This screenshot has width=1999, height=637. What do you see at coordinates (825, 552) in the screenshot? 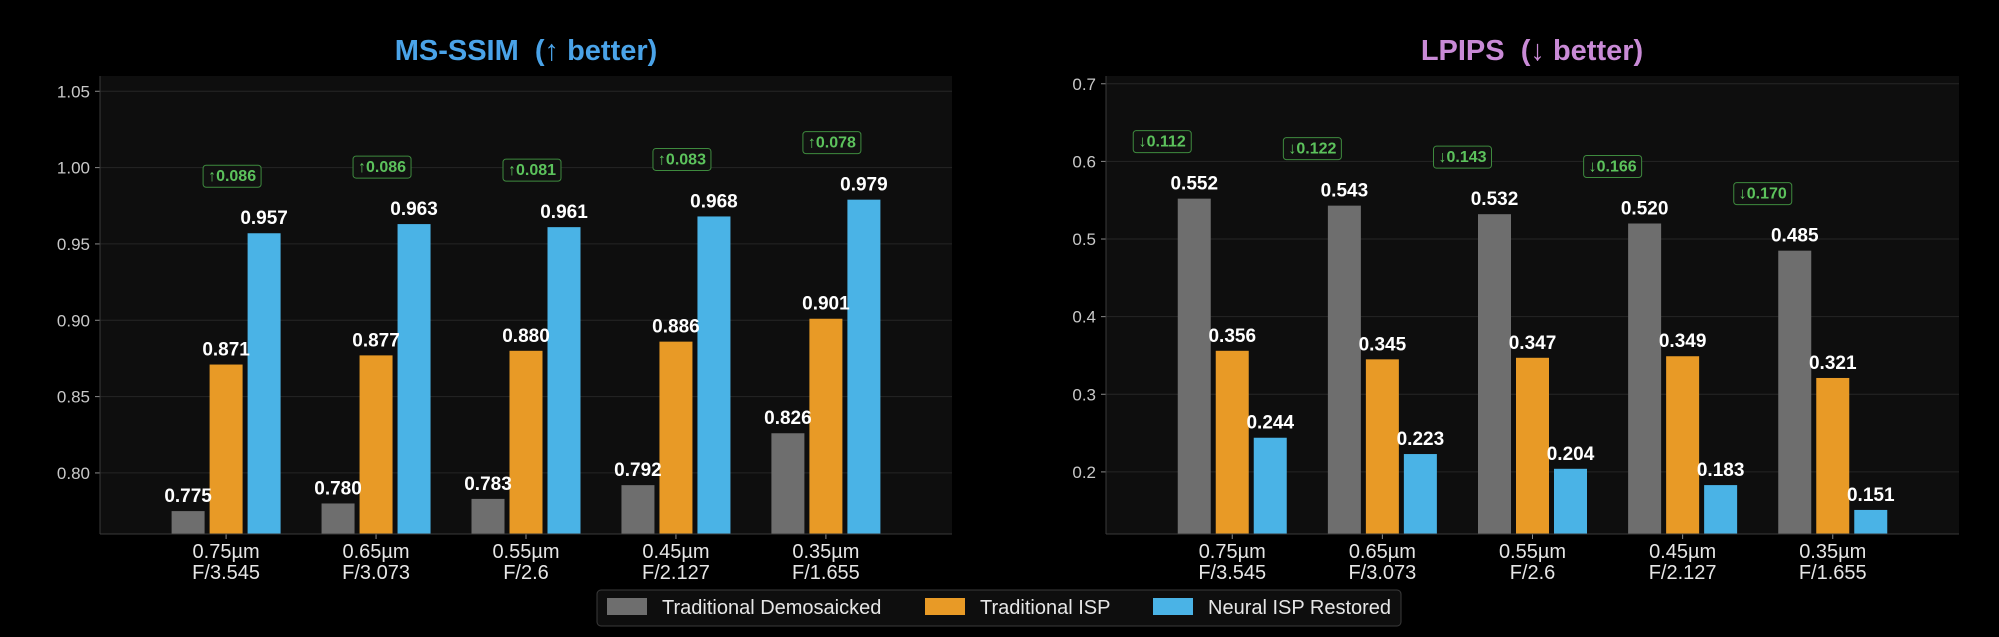
I see `ms-ssim-xtick-label: 0.35µm` at bounding box center [825, 552].